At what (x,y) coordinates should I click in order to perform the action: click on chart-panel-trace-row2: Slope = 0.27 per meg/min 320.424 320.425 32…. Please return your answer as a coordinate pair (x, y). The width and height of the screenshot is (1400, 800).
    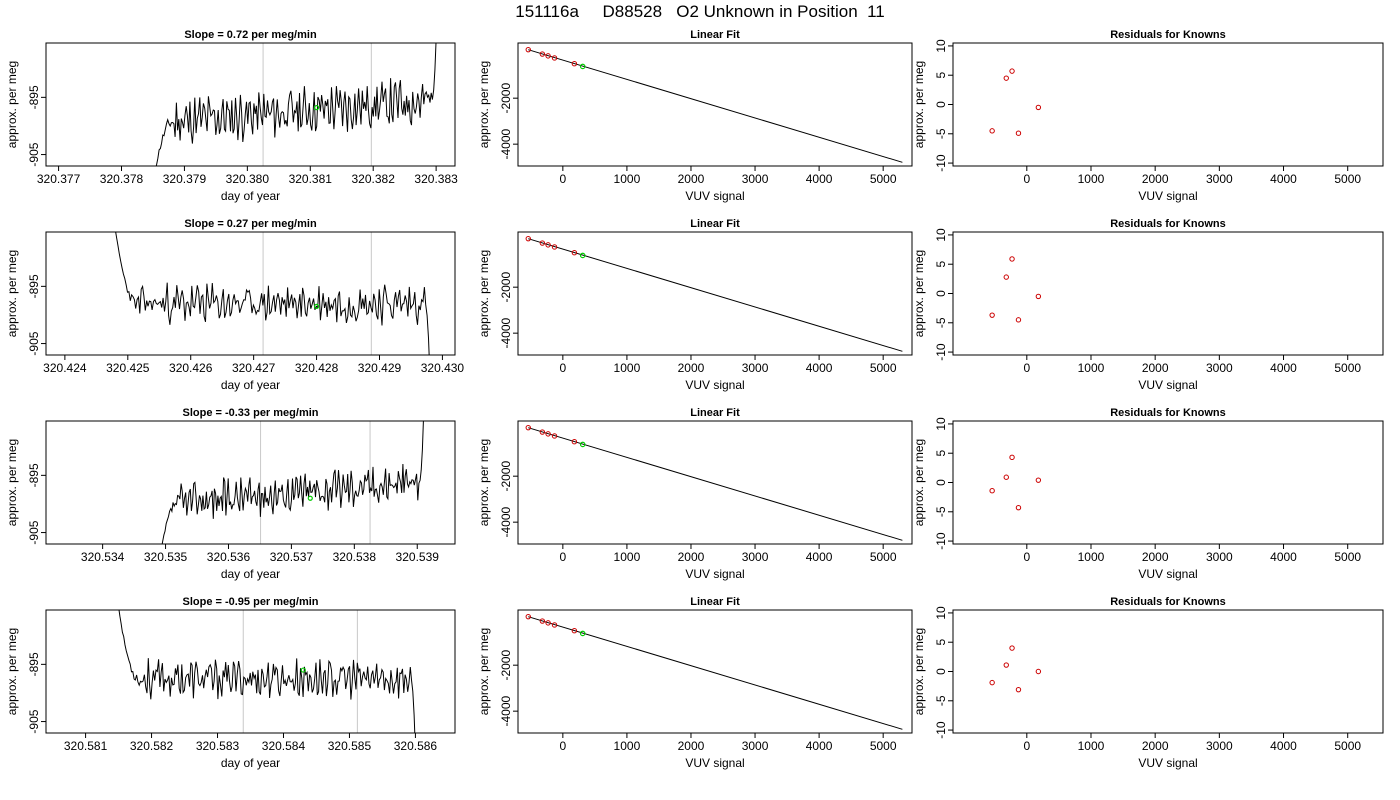
    Looking at the image, I should click on (234, 305).